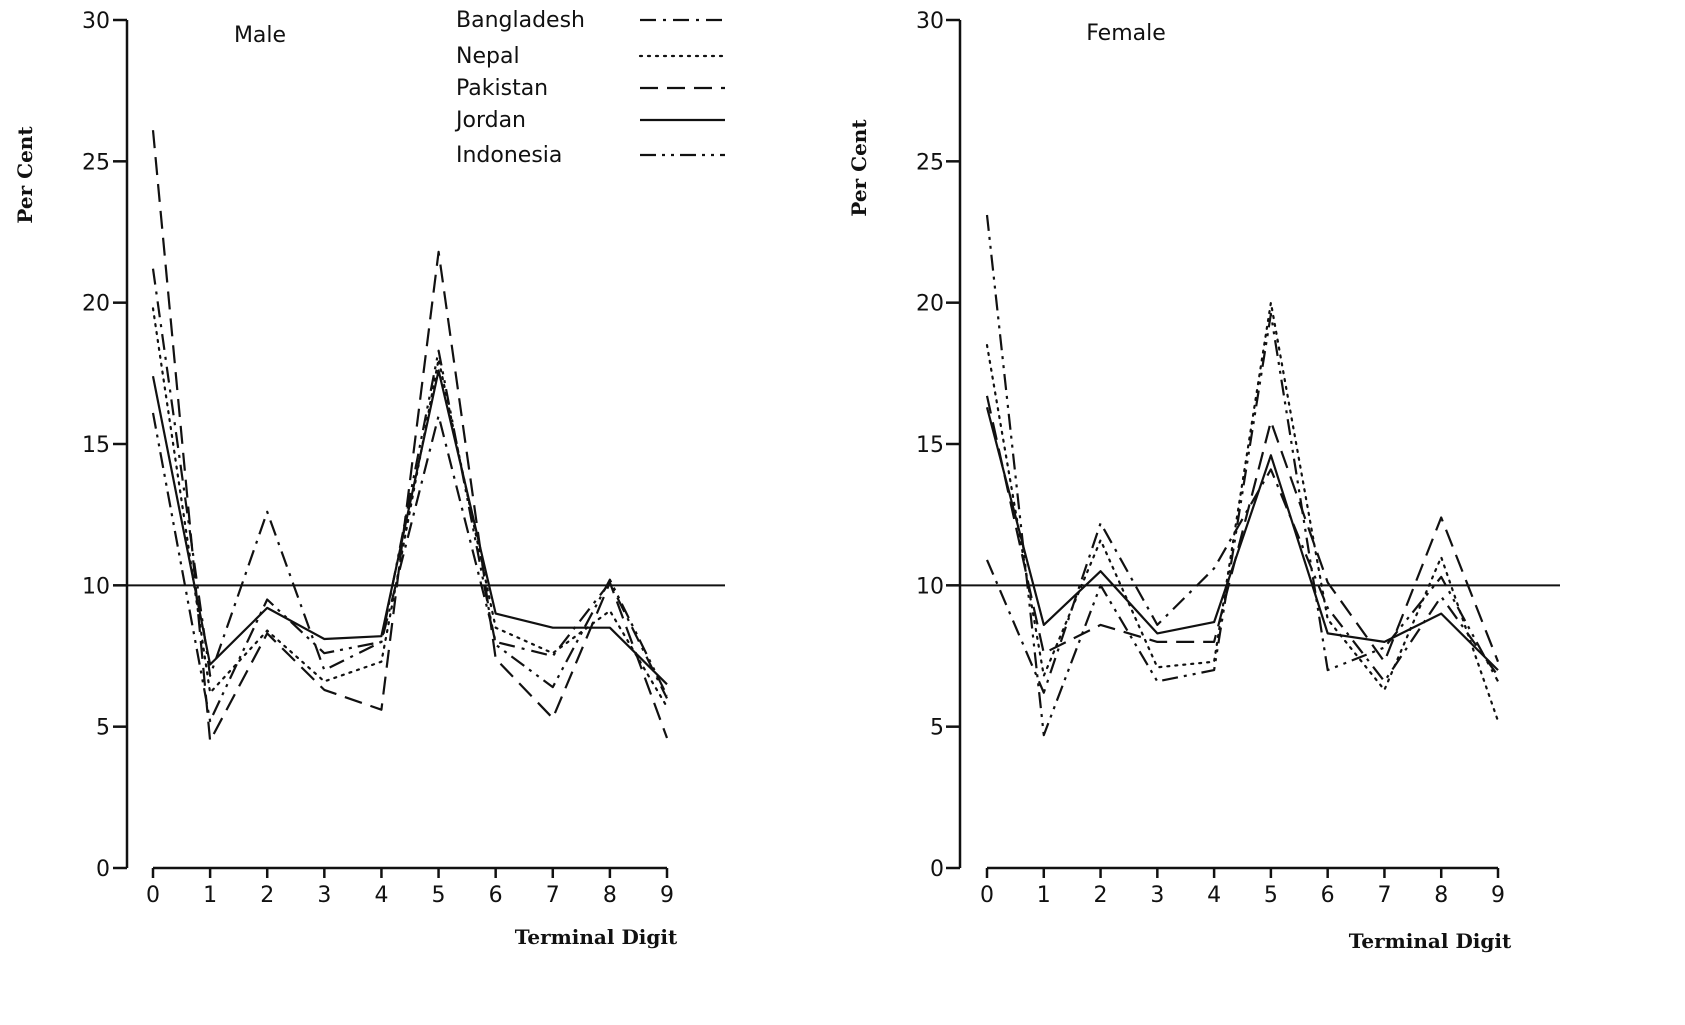 Image resolution: width=1685 pixels, height=1025 pixels. Describe the element at coordinates (590, 88) in the screenshot. I see `legend: Bangladesh Nepal Pakistan Jordan Indonesia` at that location.